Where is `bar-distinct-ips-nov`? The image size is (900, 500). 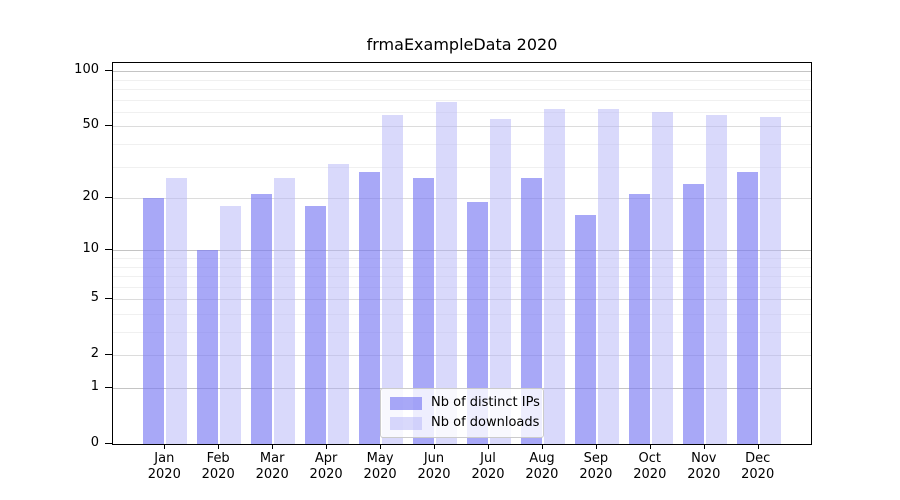 bar-distinct-ips-nov is located at coordinates (693, 313).